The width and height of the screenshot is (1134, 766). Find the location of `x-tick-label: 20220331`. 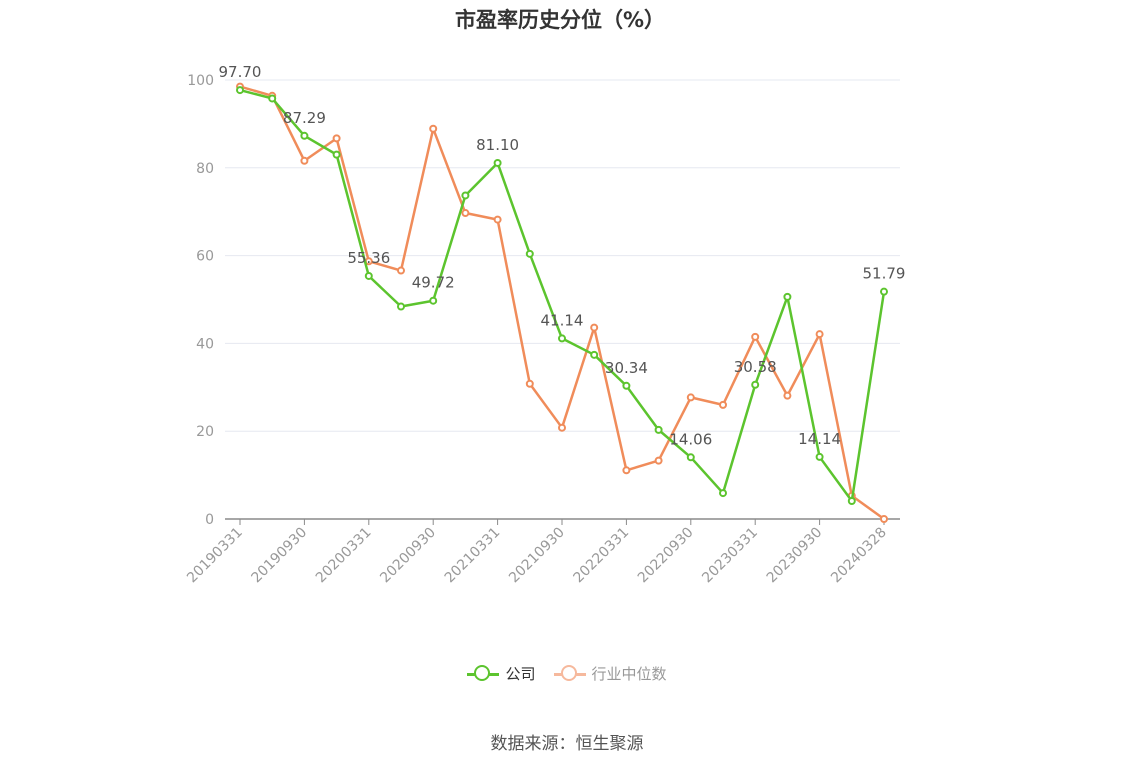

x-tick-label: 20220331 is located at coordinates (602, 556).